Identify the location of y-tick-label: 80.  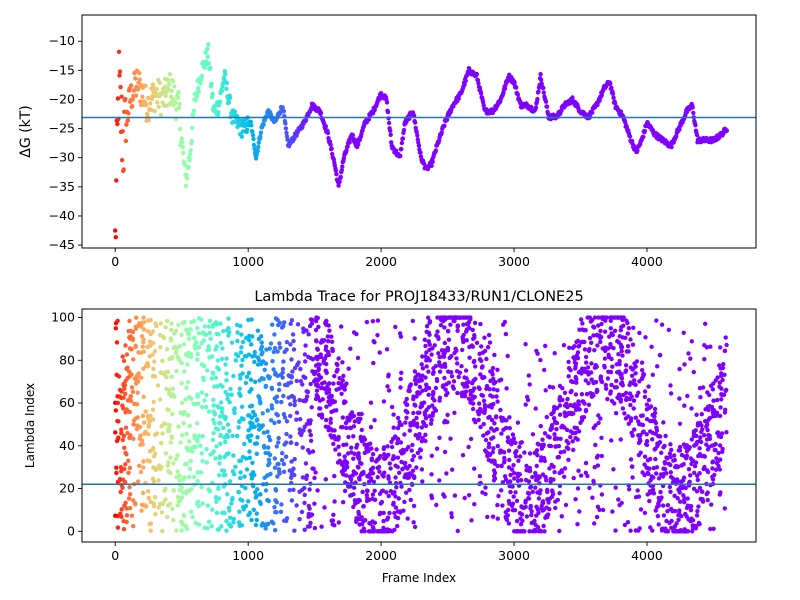
(67, 359).